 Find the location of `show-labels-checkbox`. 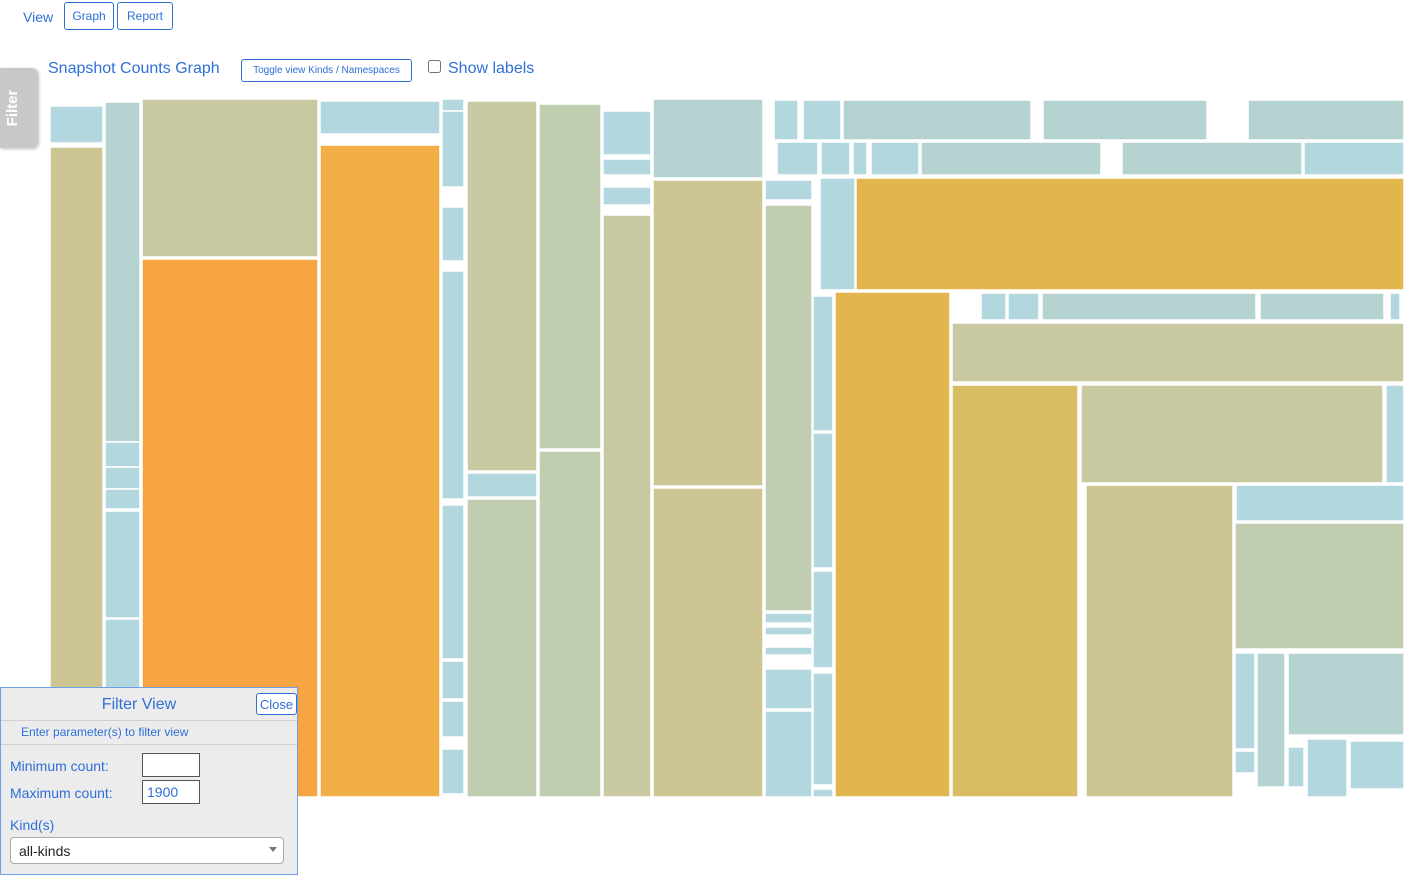

show-labels-checkbox is located at coordinates (434, 66).